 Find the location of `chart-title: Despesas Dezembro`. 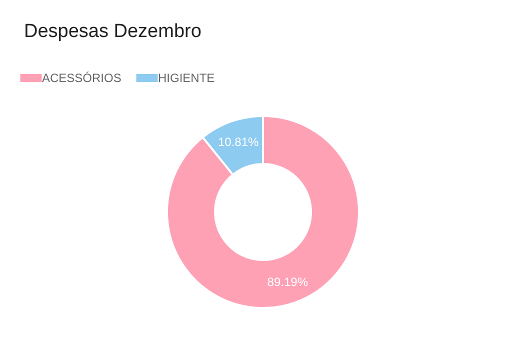

chart-title: Despesas Dezembro is located at coordinates (113, 31).